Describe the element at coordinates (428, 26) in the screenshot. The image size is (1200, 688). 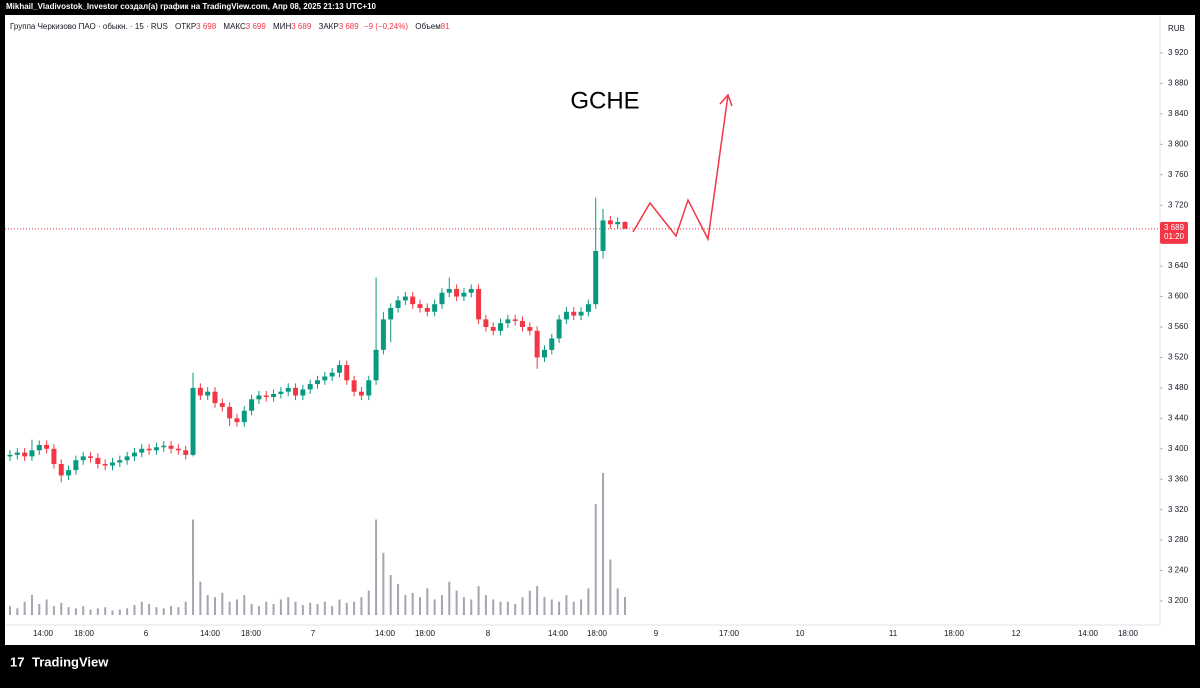
I see `legend-label: Объем` at that location.